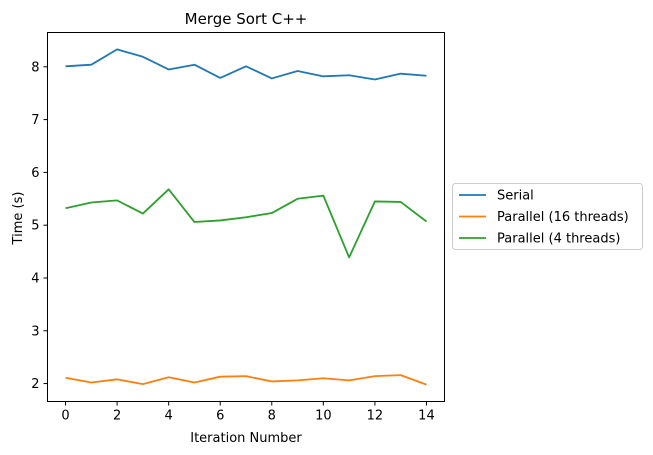 This screenshot has width=653, height=455. What do you see at coordinates (35, 331) in the screenshot?
I see `y-tick-label: 3` at bounding box center [35, 331].